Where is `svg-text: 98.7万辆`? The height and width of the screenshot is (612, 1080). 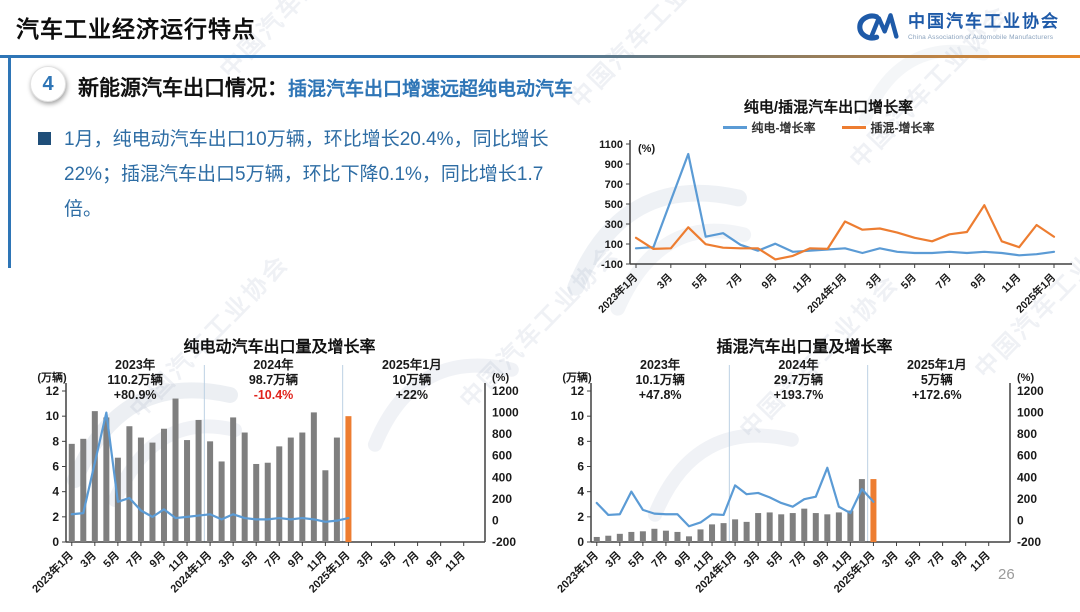
svg-text: 98.7万辆 is located at coordinates (274, 379).